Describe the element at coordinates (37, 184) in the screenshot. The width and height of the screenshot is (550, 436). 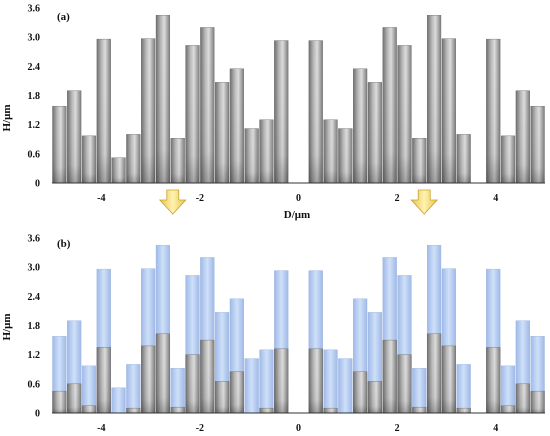
I see `panel-a-ytick-label: 0` at that location.